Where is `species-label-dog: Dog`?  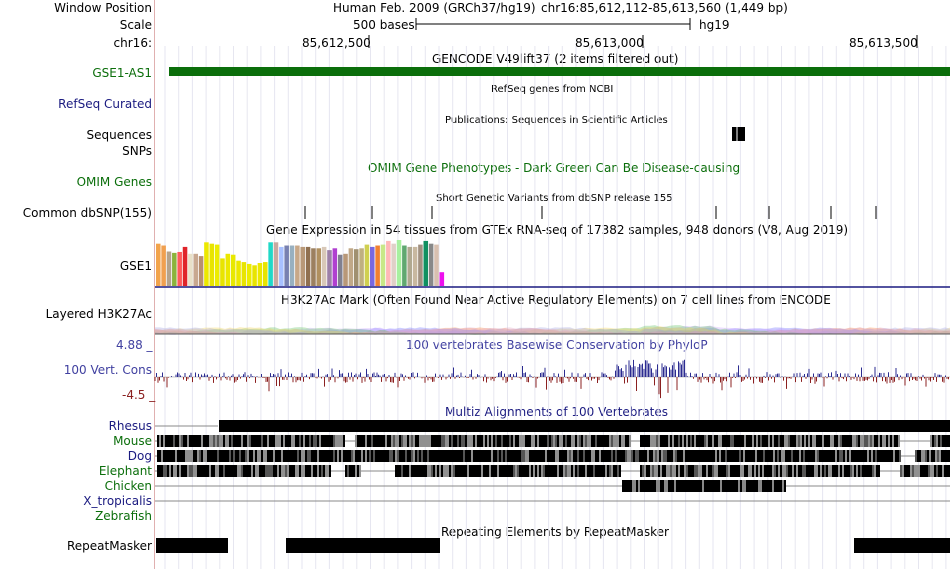 species-label-dog: Dog is located at coordinates (139, 456).